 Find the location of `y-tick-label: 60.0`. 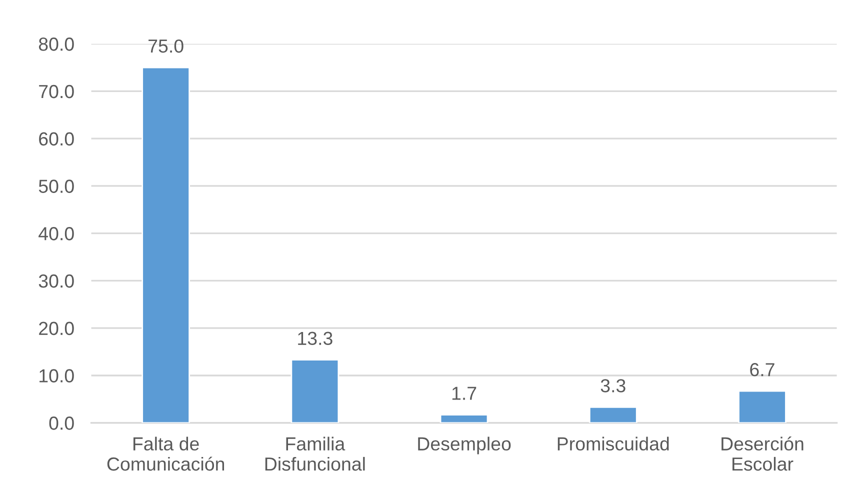

y-tick-label: 60.0 is located at coordinates (56, 139).